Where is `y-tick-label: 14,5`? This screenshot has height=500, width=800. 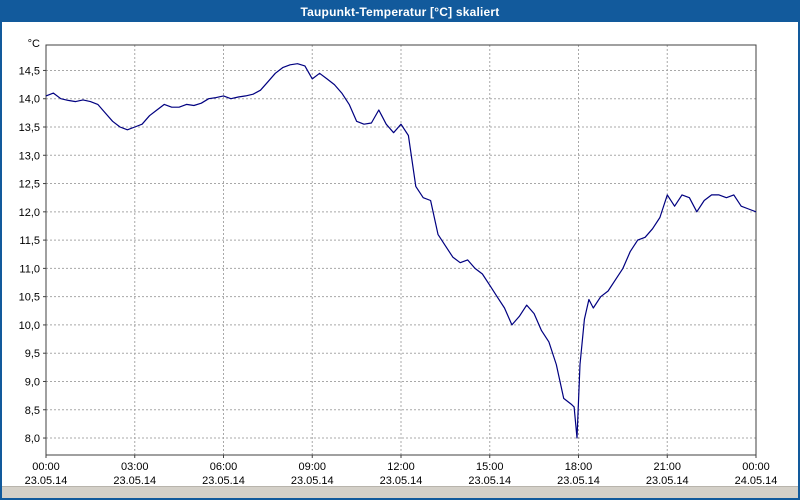 y-tick-label: 14,5 is located at coordinates (29, 71).